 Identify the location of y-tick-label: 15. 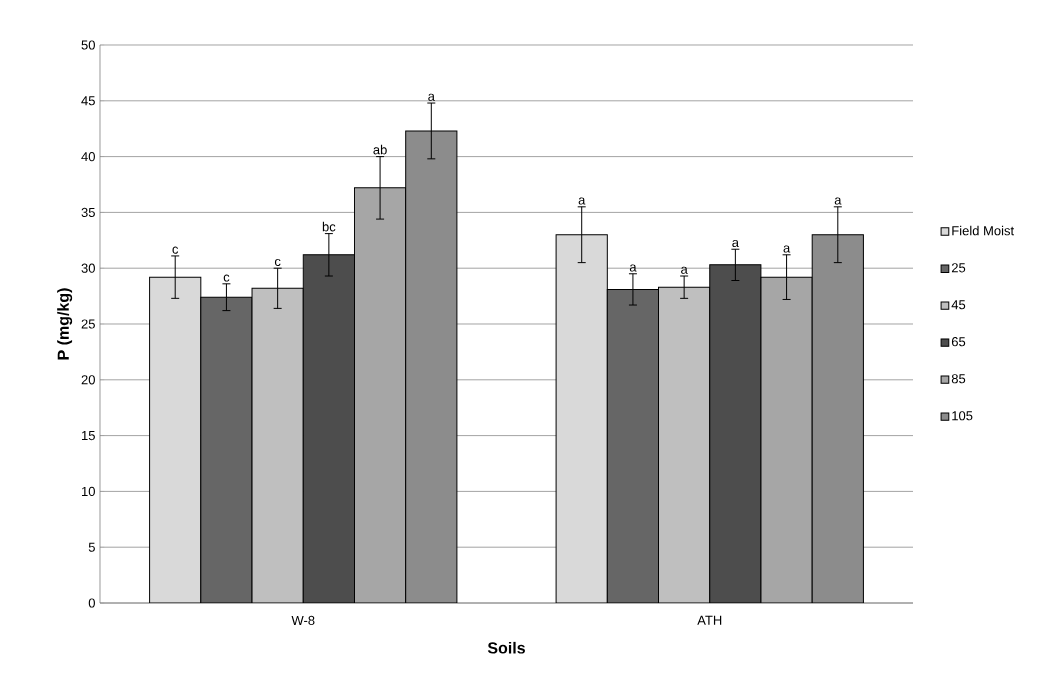
(88, 436).